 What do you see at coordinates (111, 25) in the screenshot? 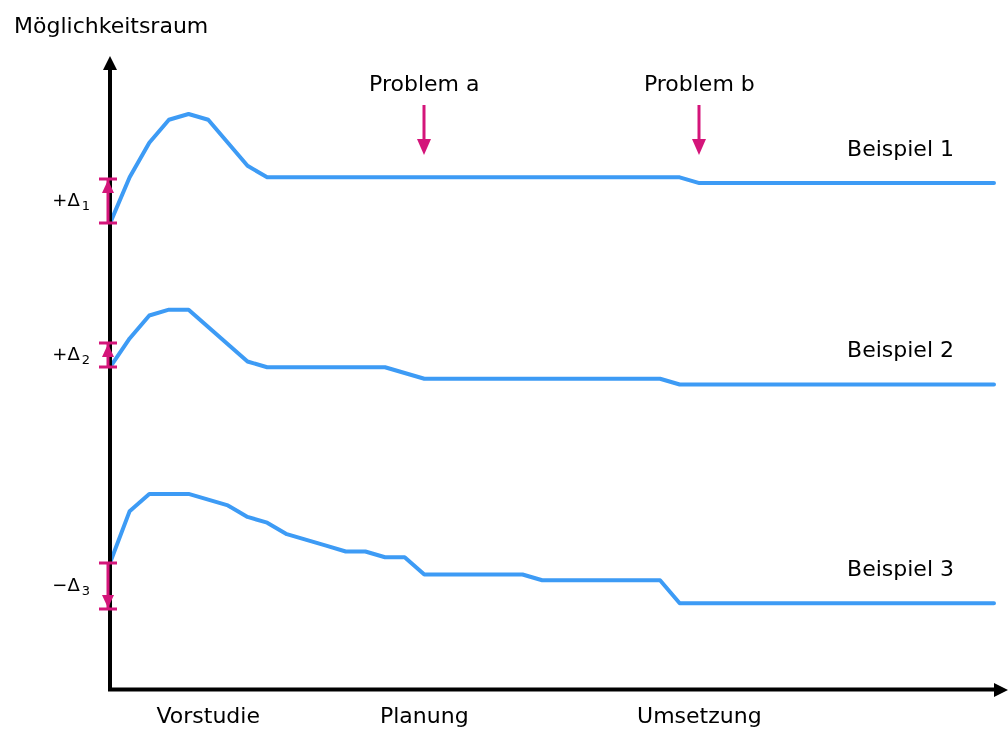
I see `y-axis-title: Möglichkeitsraum` at bounding box center [111, 25].